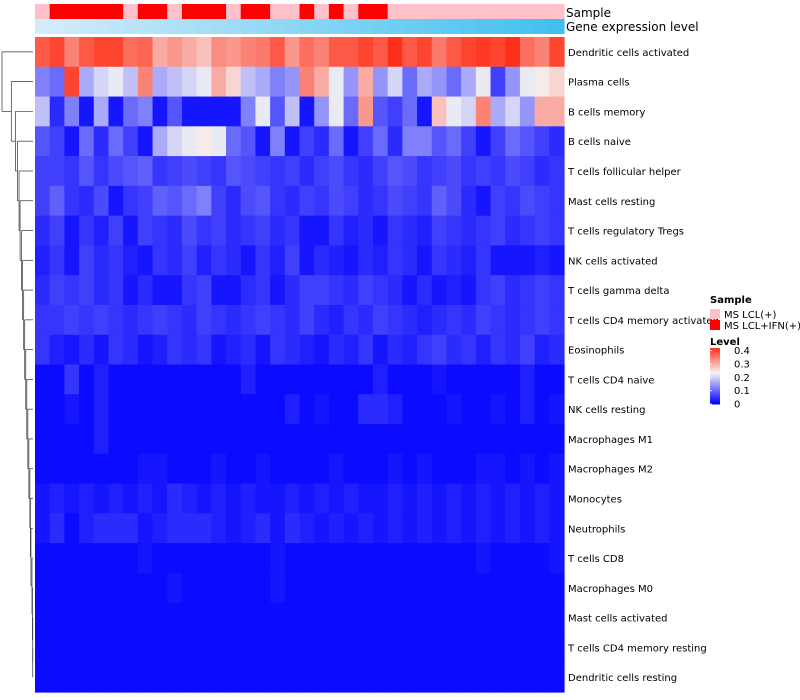 This screenshot has height=700, width=800. I want to click on row-label: T cells CD4 memory resting, so click(637, 648).